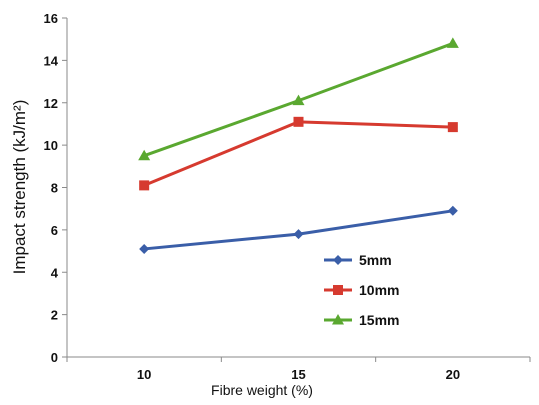  Describe the element at coordinates (51, 103) in the screenshot. I see `y-tick-label: 12` at that location.